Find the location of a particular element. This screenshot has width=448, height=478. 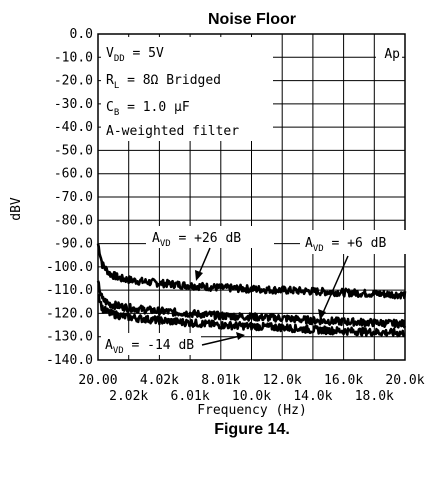

x-tick-label: 2.02k is located at coordinates (128, 396).